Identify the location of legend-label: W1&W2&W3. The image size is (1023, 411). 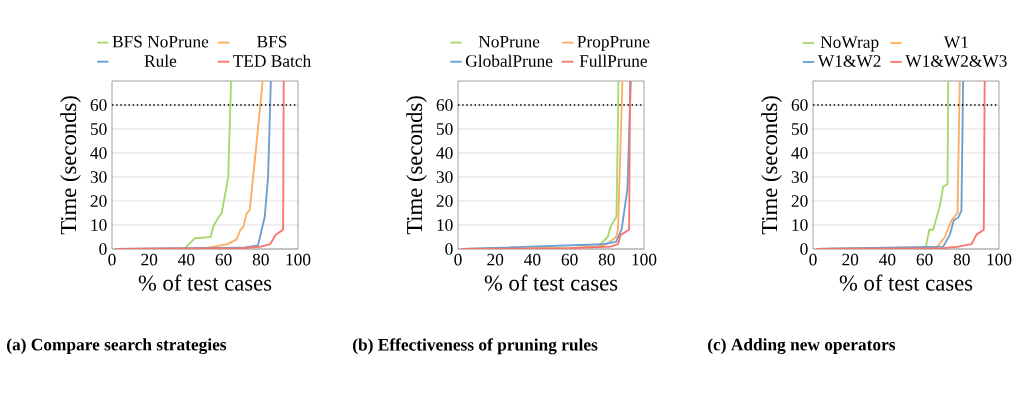
(956, 61).